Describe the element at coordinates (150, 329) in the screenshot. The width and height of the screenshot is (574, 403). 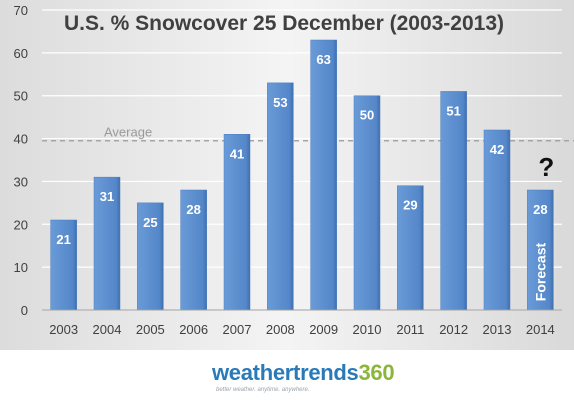
I see `x-tick-label: 2005` at that location.